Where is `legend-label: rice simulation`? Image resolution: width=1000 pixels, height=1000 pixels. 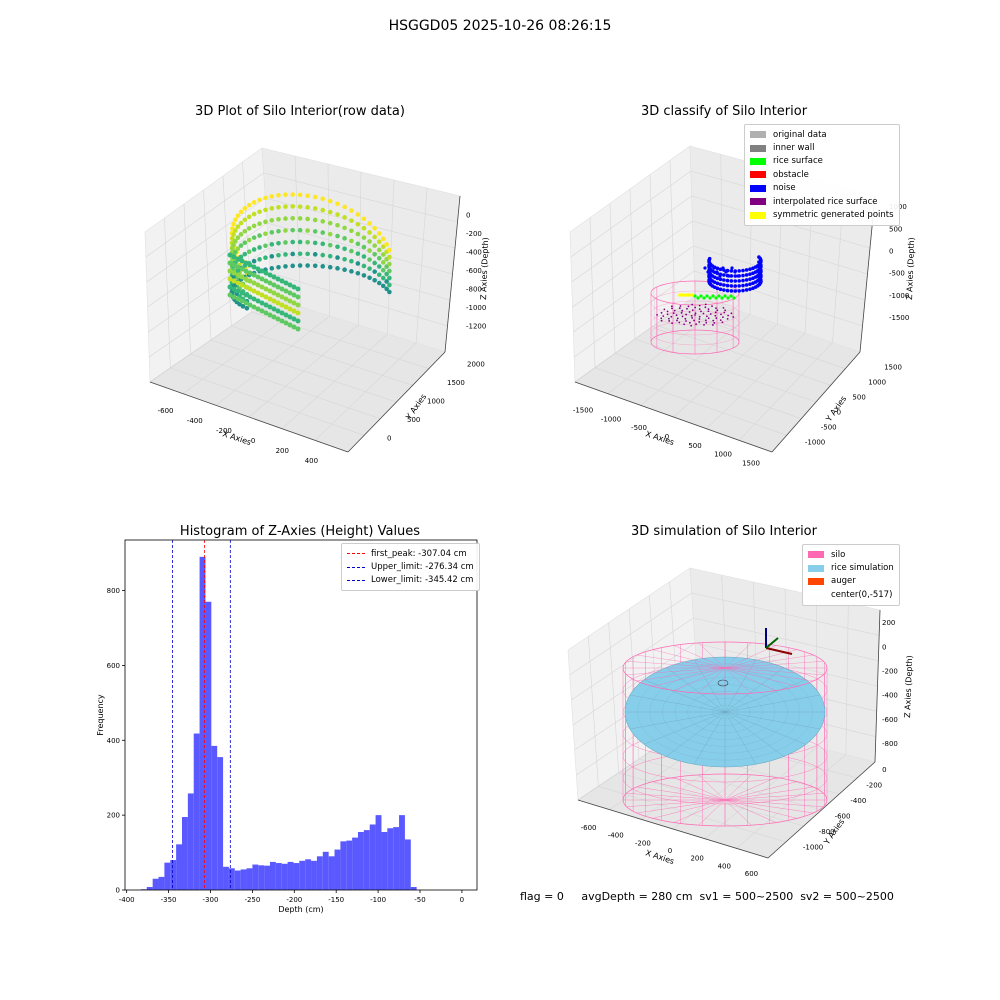
legend-label: rice simulation is located at coordinates (862, 568).